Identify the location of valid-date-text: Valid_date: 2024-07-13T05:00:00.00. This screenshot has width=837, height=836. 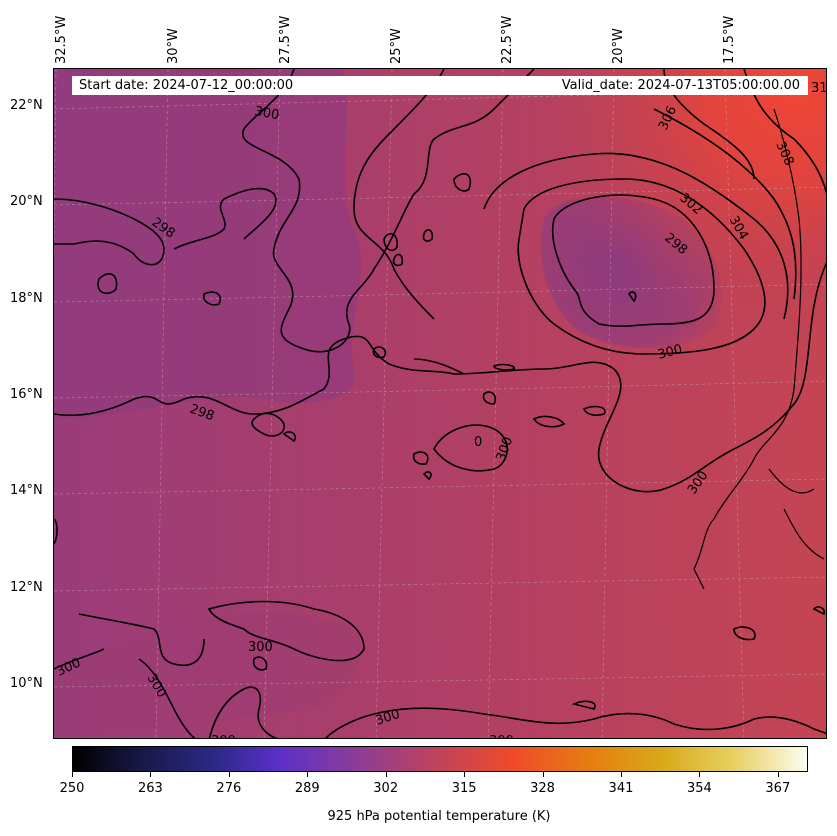
(680, 85).